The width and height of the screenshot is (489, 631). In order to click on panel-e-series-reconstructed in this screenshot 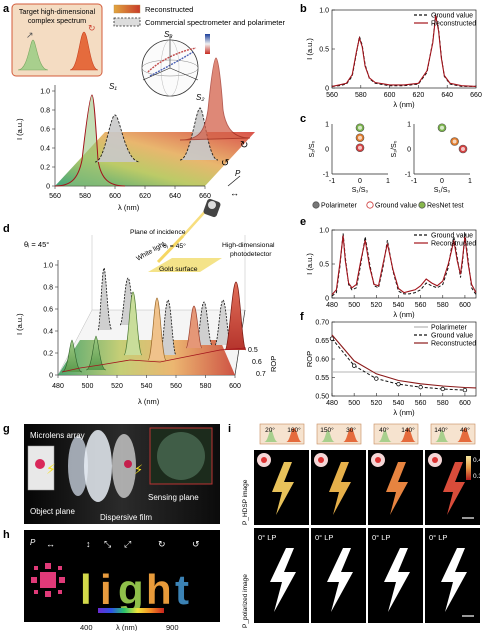, I will do `click(404, 265)`.